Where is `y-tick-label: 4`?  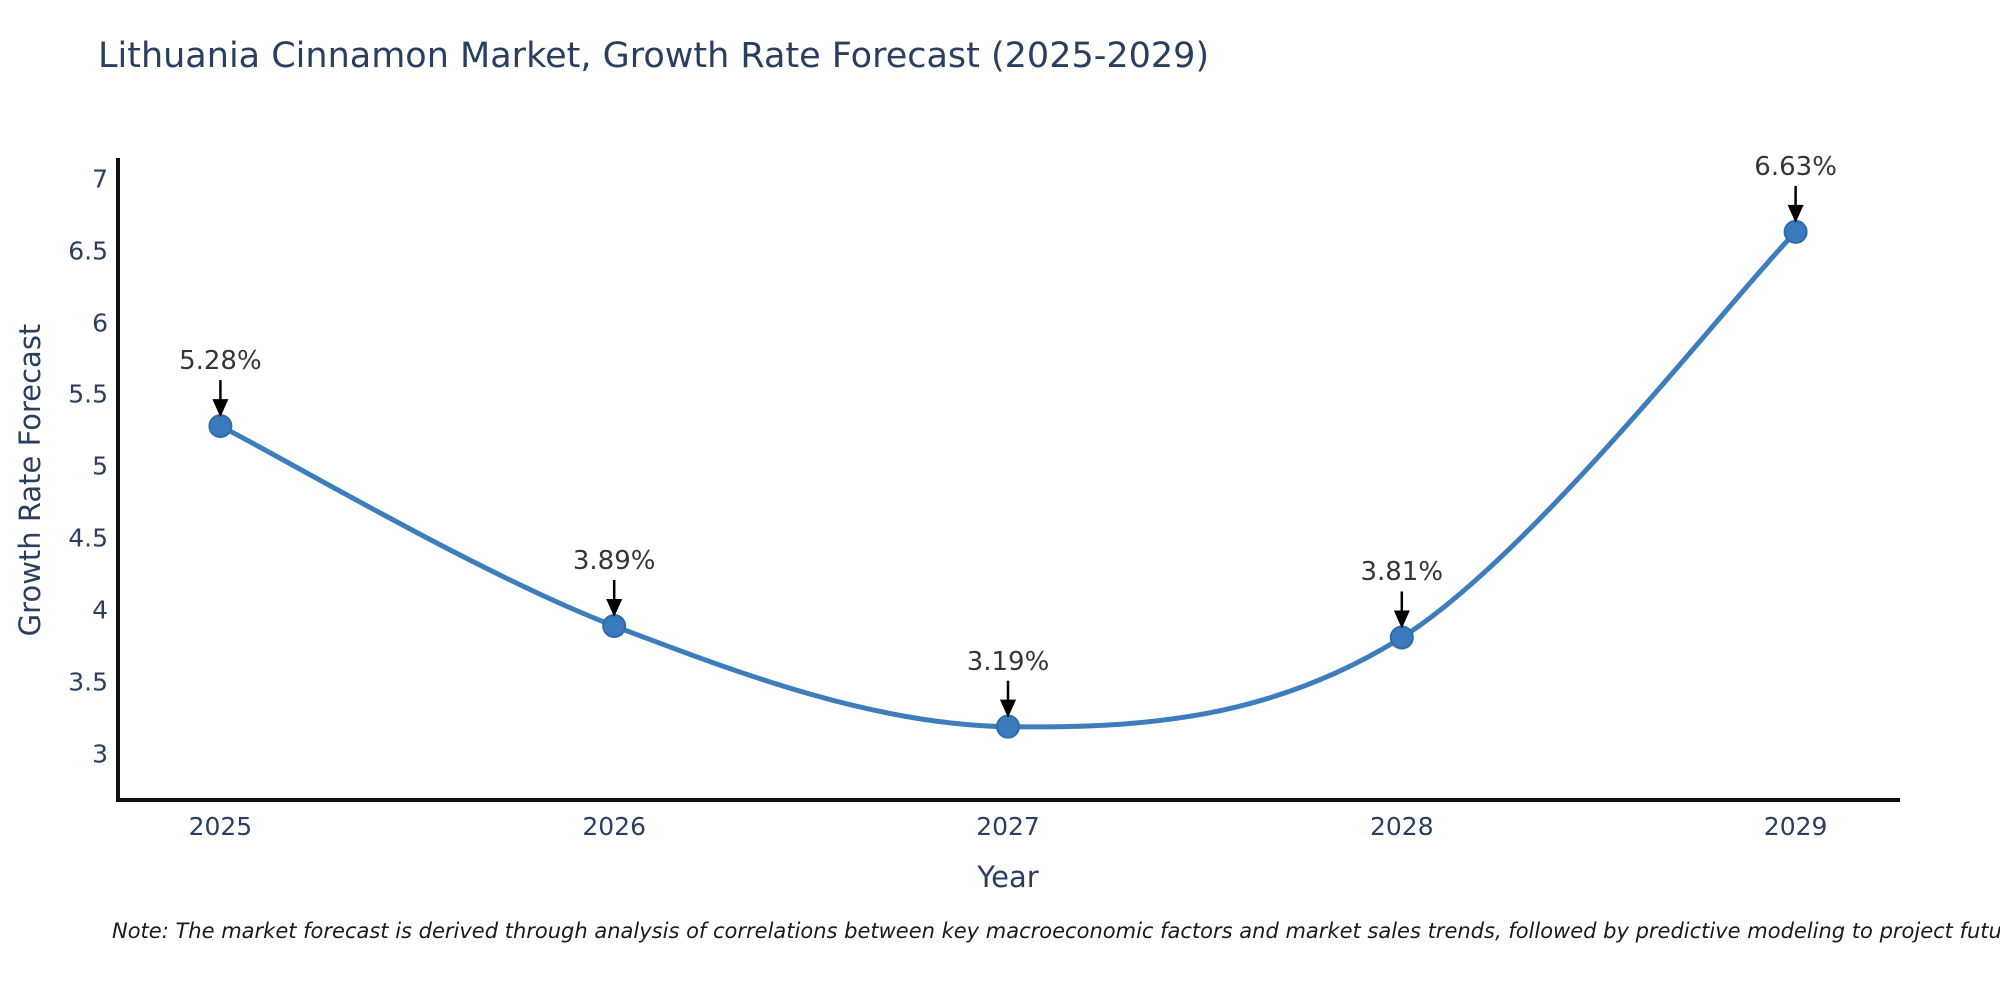 y-tick-label: 4 is located at coordinates (100, 610).